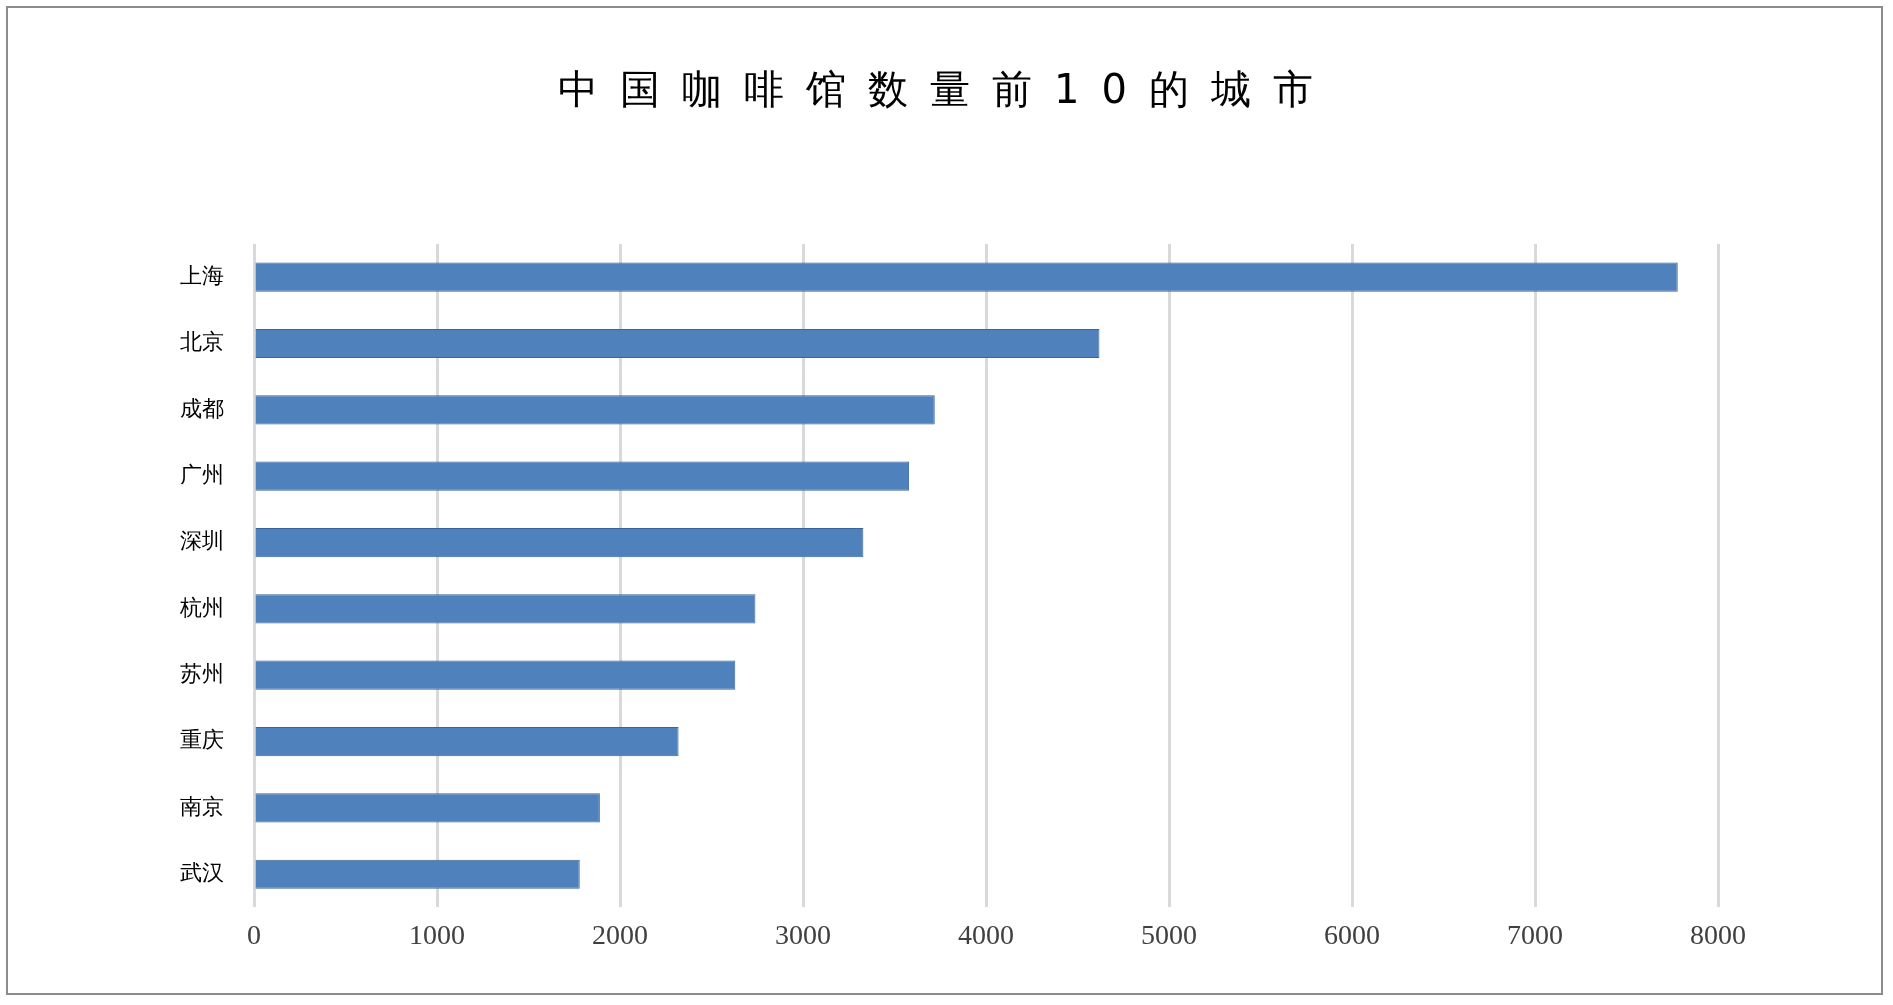  I want to click on y-tick-label: 武汉, so click(202, 872).